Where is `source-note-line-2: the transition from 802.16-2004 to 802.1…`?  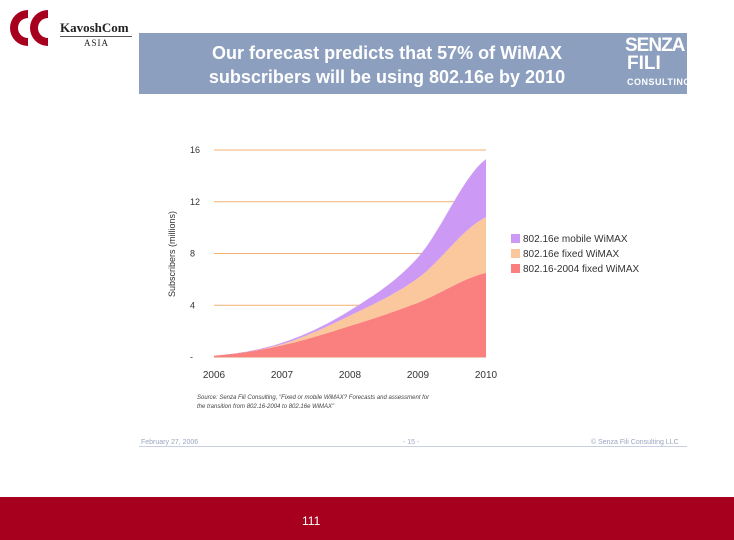 source-note-line-2: the transition from 802.16-2004 to 802.1… is located at coordinates (266, 407).